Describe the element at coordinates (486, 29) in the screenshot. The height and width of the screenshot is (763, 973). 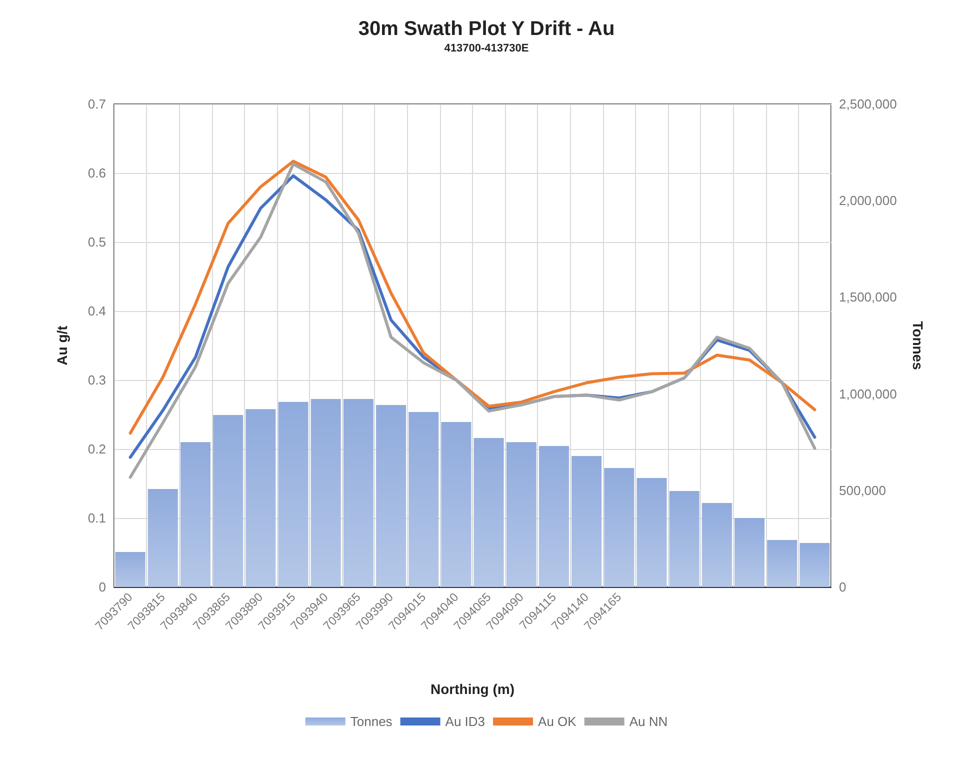
I see `chart-title: 30m Swath Plot Y Drift - Au` at that location.